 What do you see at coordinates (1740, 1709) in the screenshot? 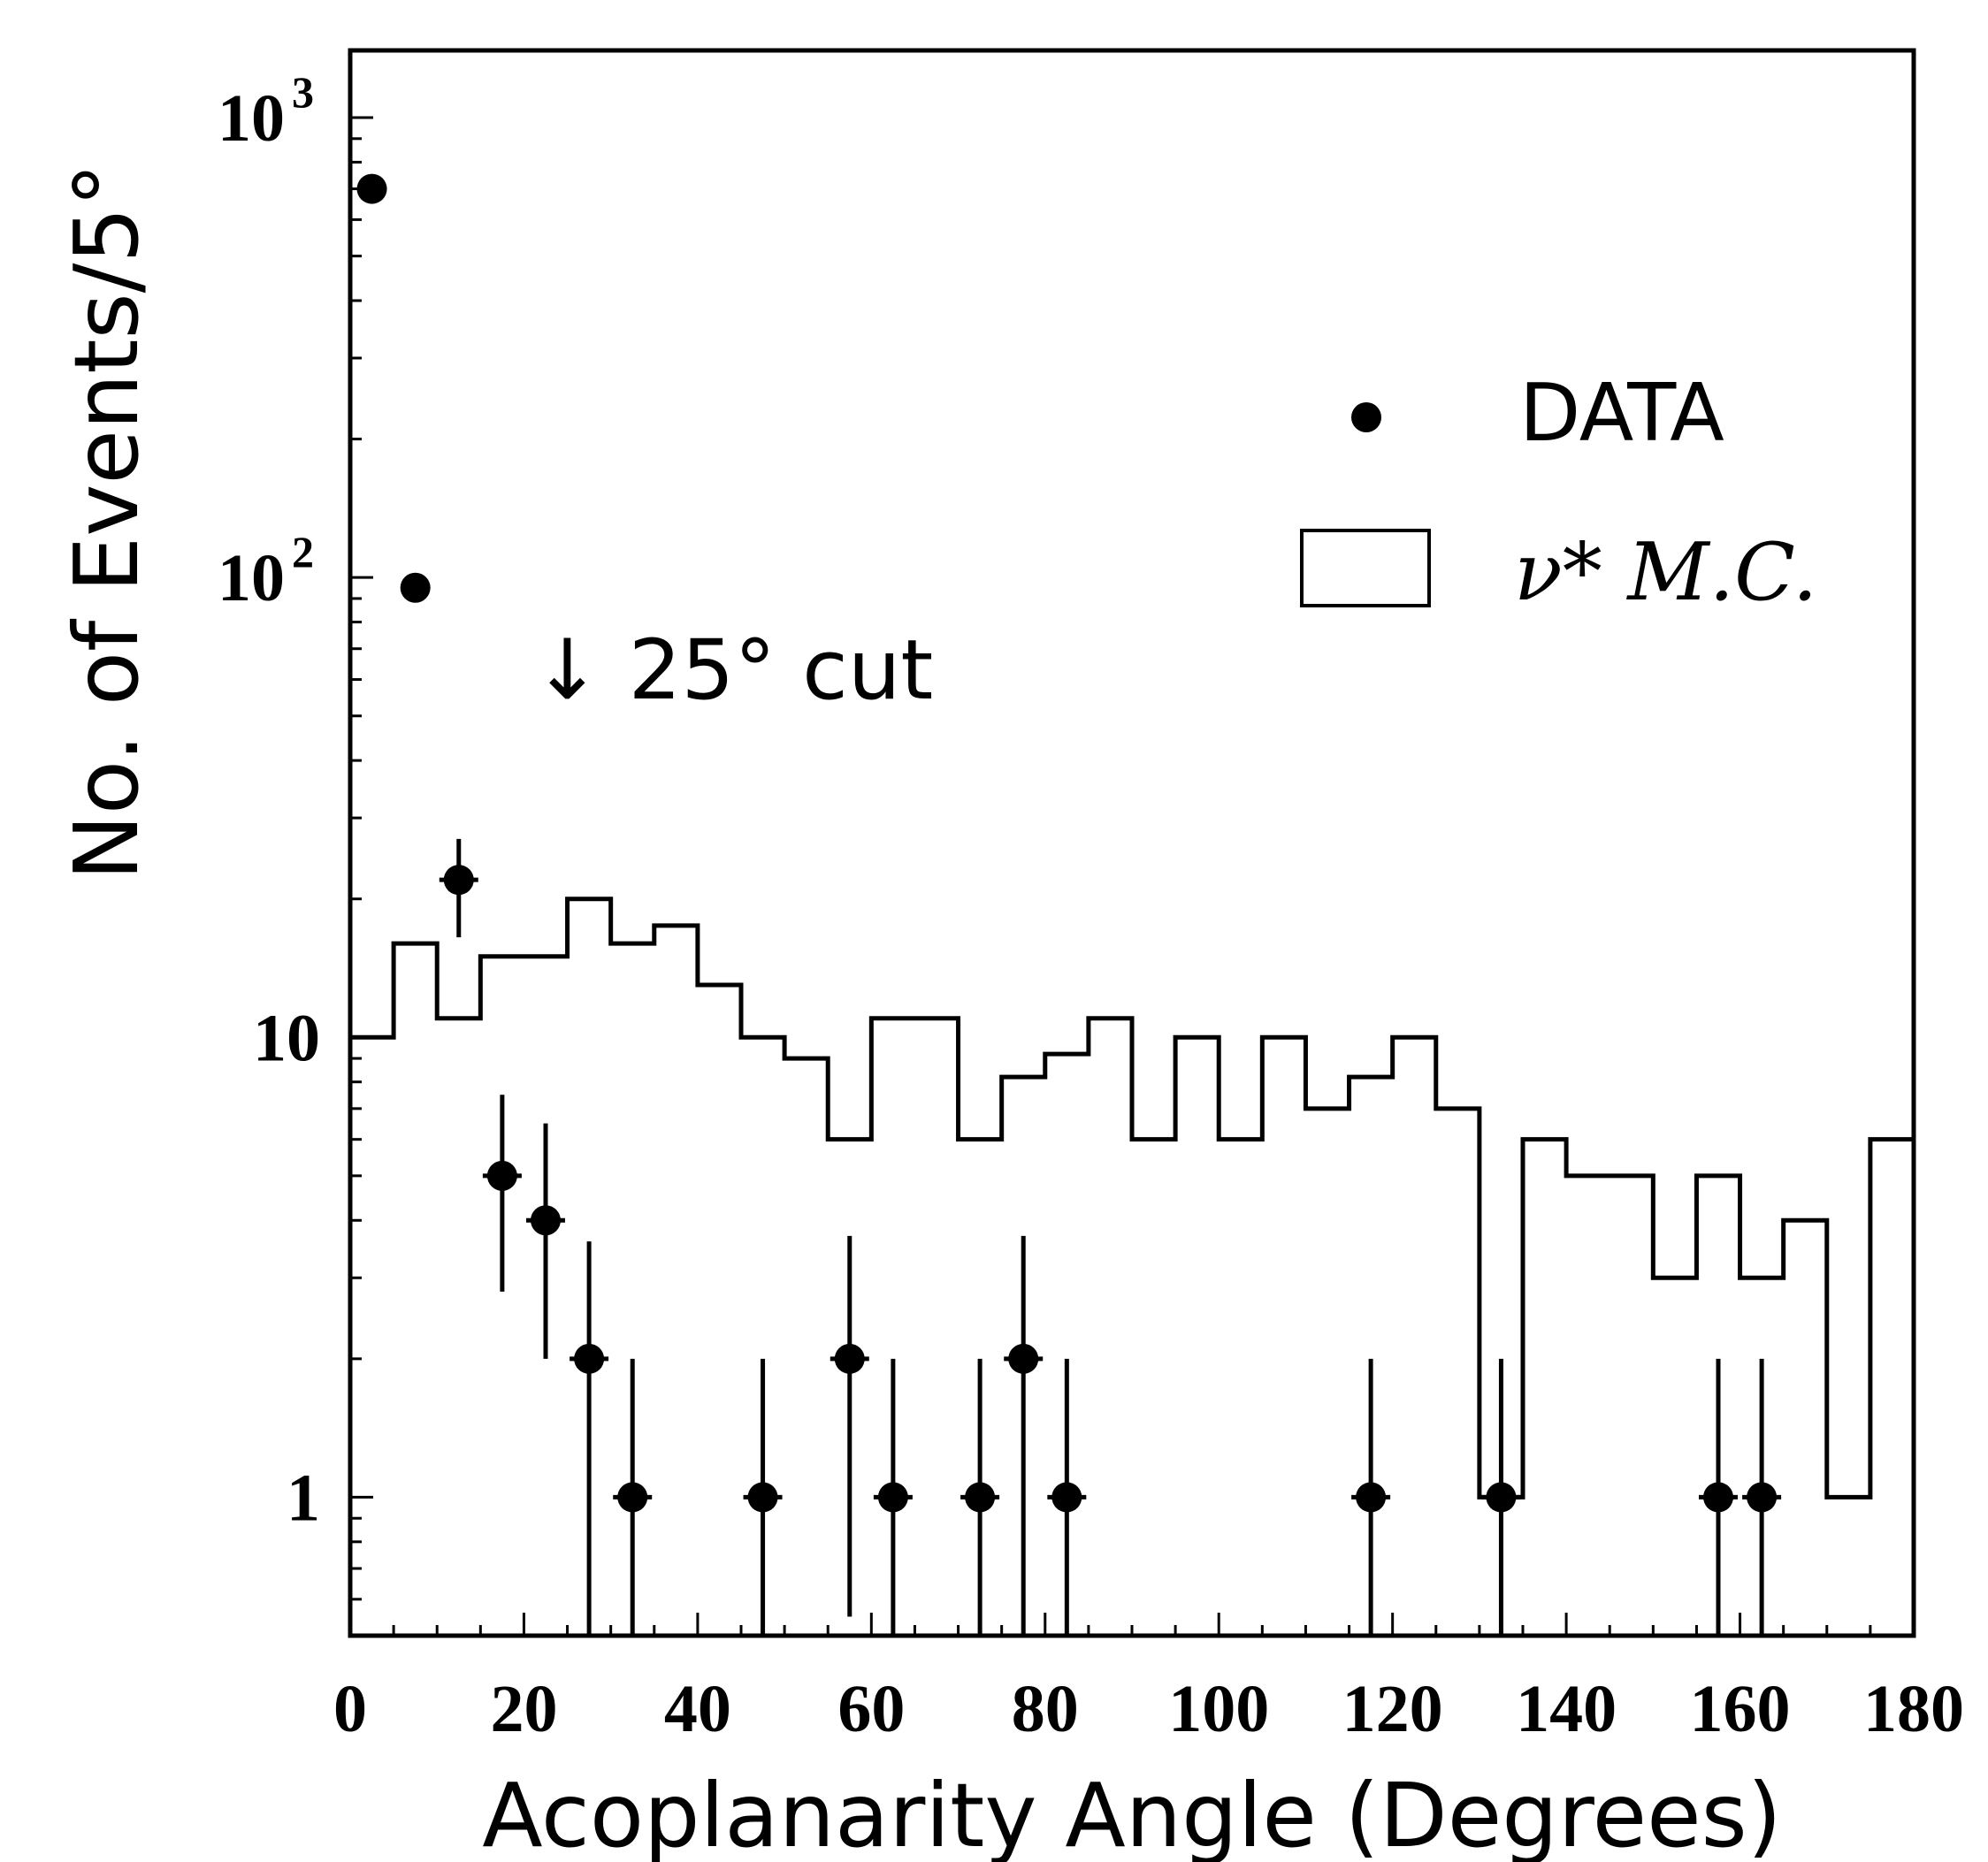
I see `x-tick-label: 160` at bounding box center [1740, 1709].